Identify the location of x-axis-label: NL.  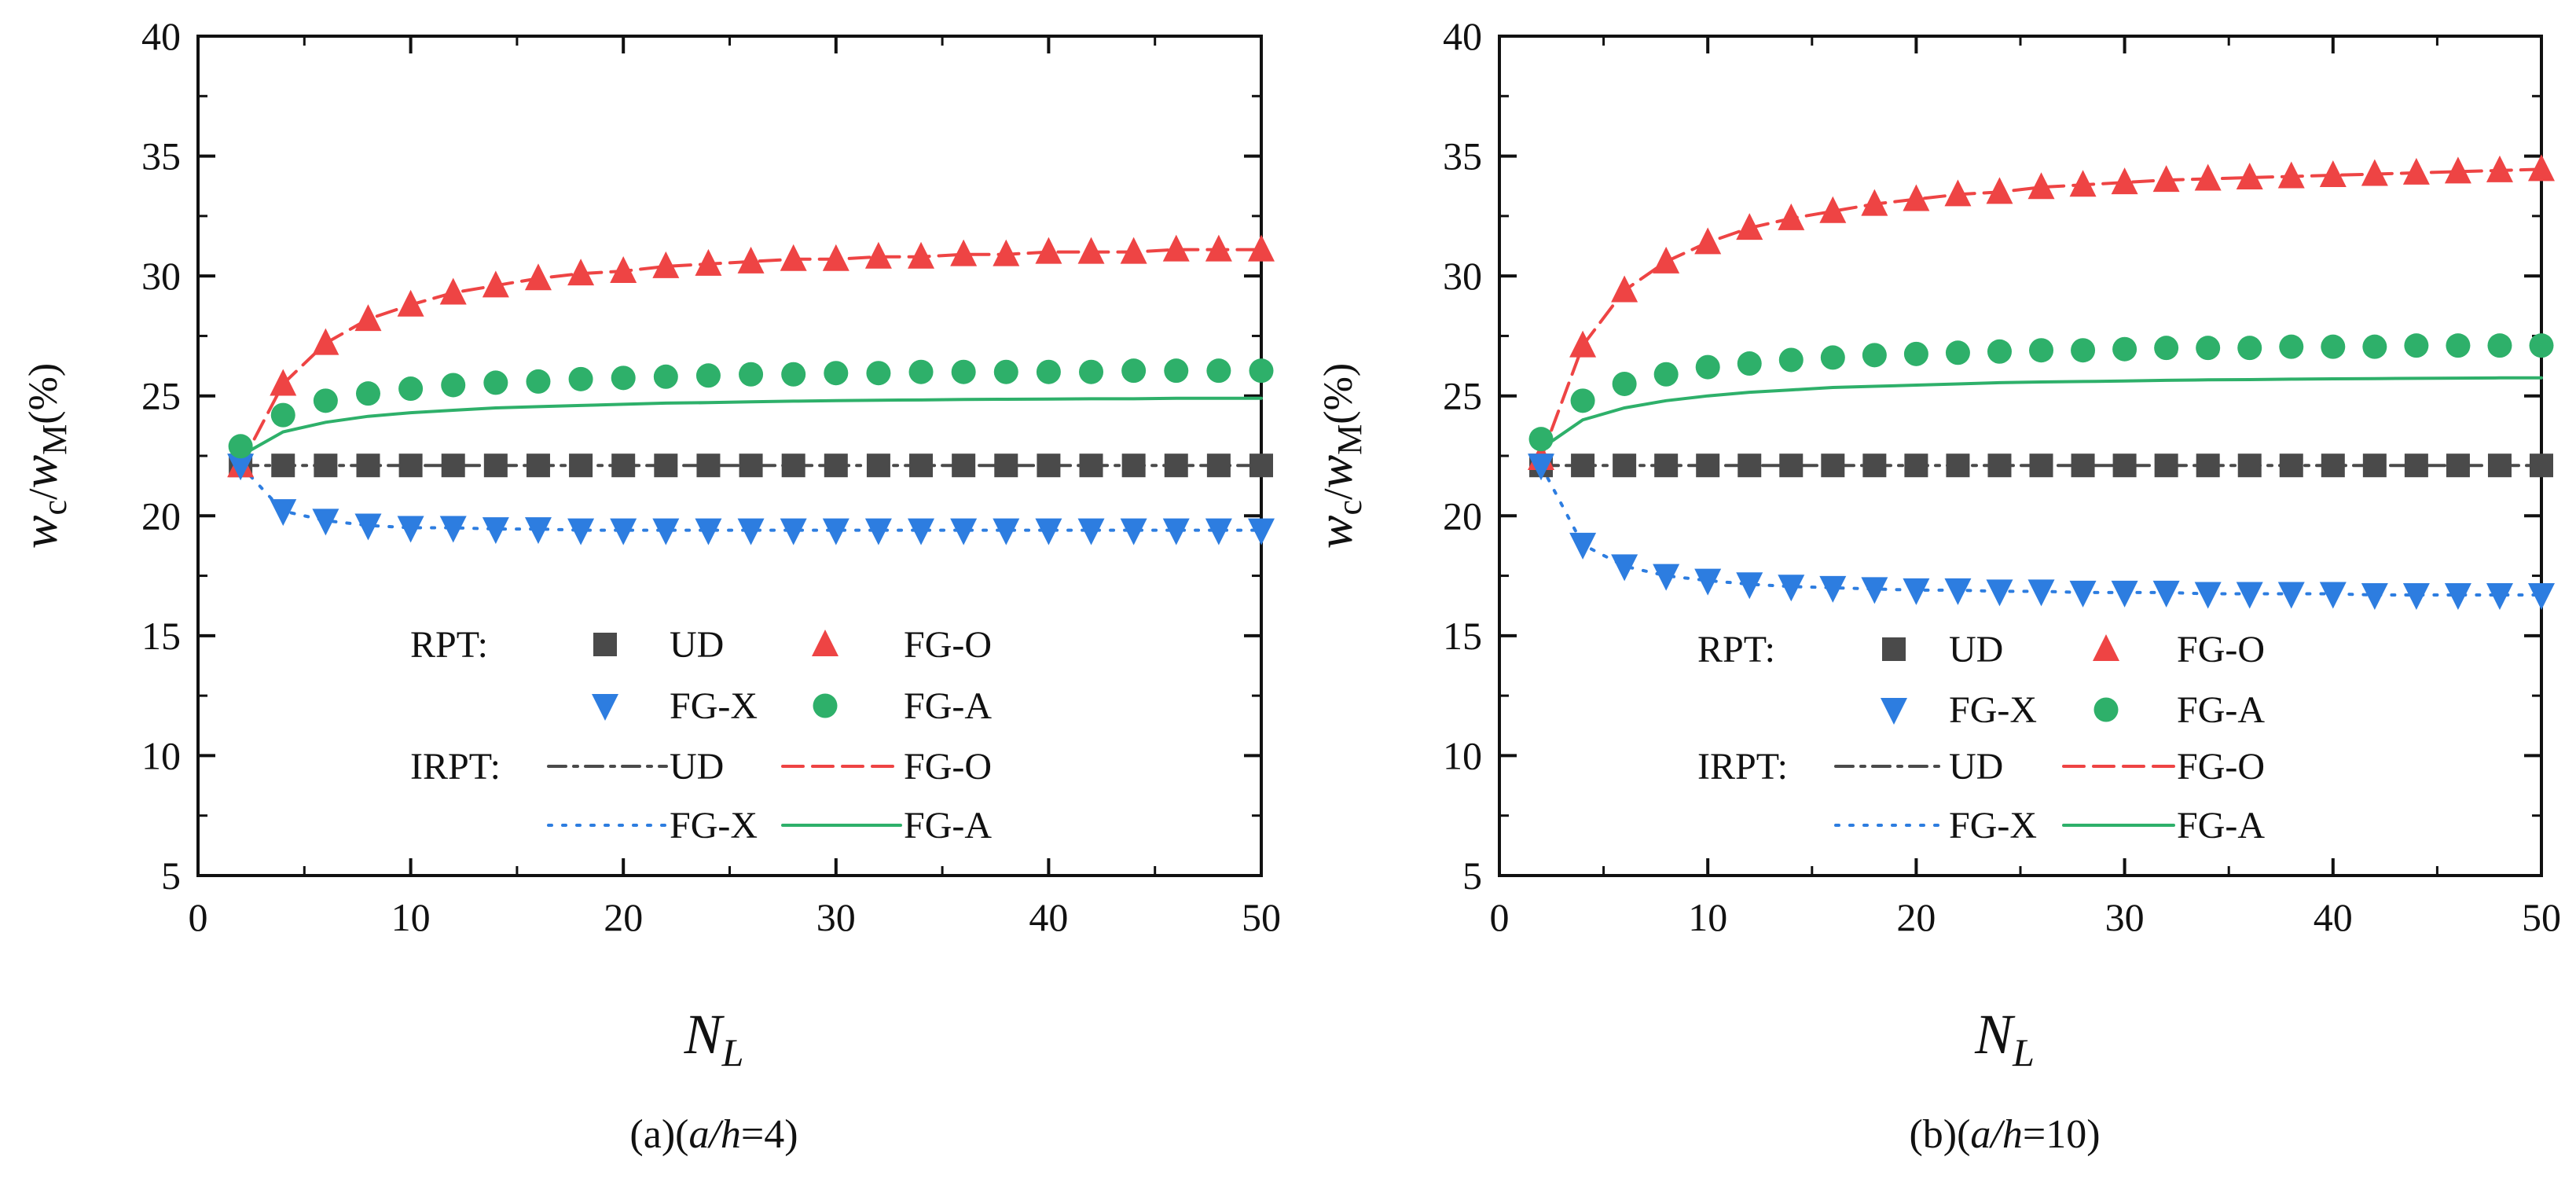
(2004, 1039).